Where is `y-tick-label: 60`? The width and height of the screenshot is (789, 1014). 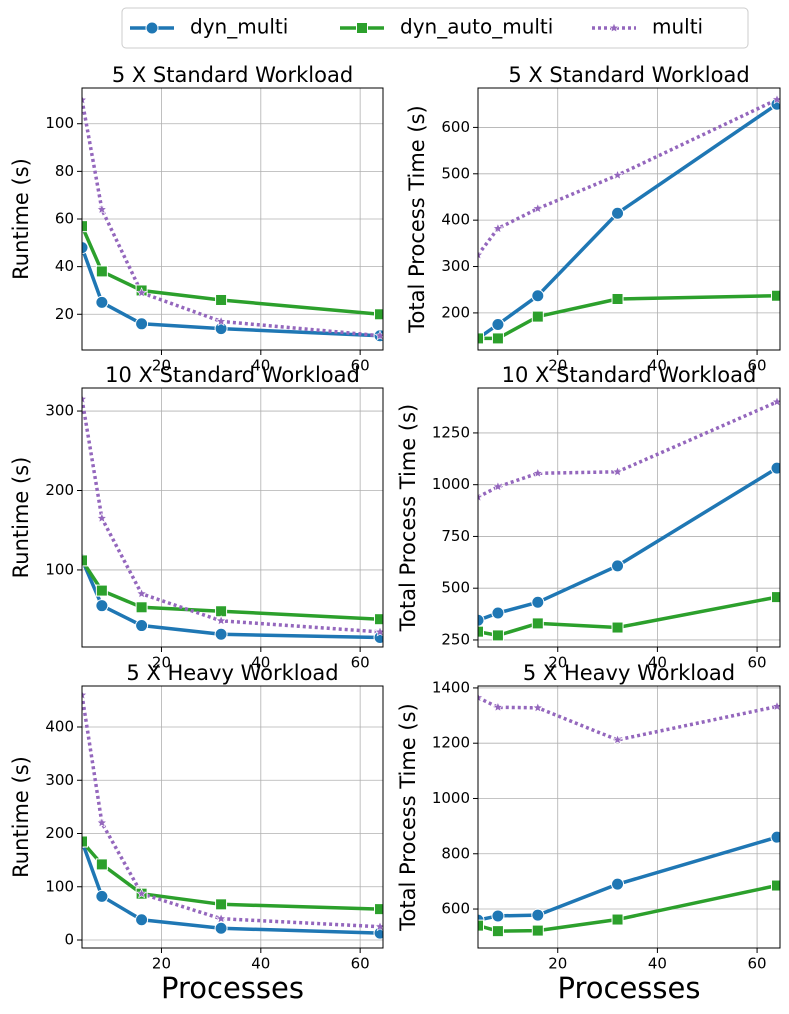 y-tick-label: 60 is located at coordinates (64, 219).